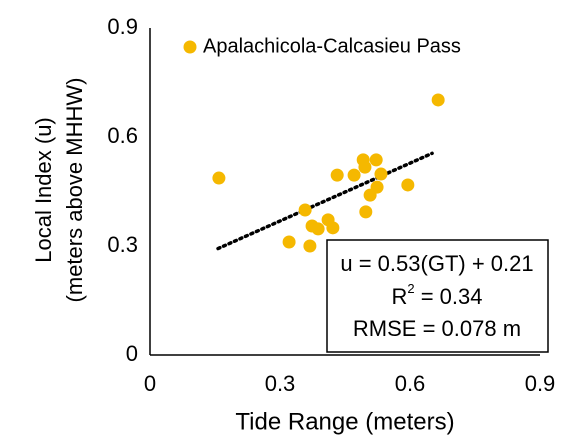 Image resolution: width=567 pixels, height=436 pixels. I want to click on annotation: R, so click(399, 296).